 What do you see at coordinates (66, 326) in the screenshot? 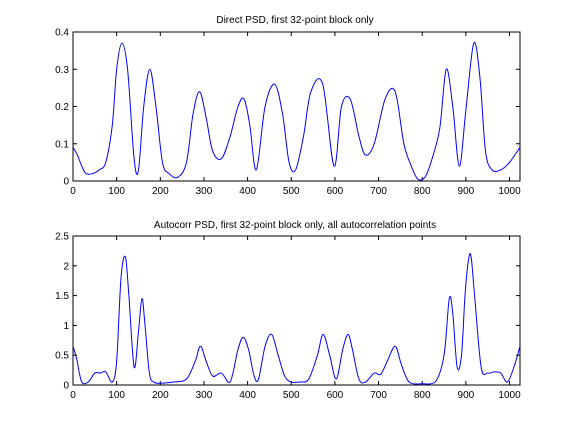
I see `bottom-subplot-y-tick-label: 1` at bounding box center [66, 326].